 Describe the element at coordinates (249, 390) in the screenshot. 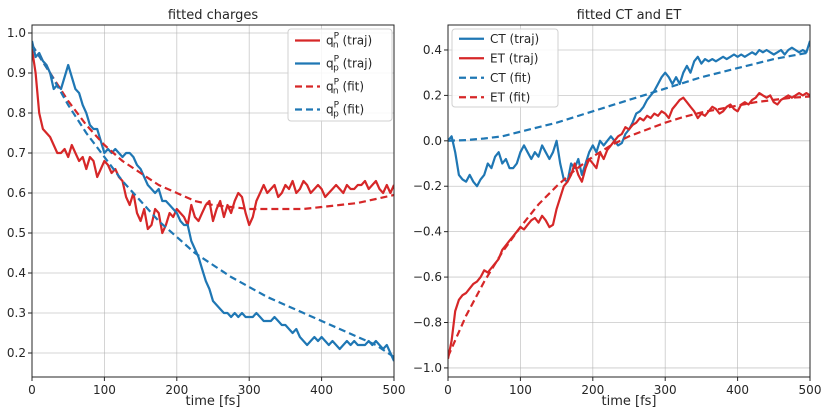

I see `left-xtick-label: 300` at that location.